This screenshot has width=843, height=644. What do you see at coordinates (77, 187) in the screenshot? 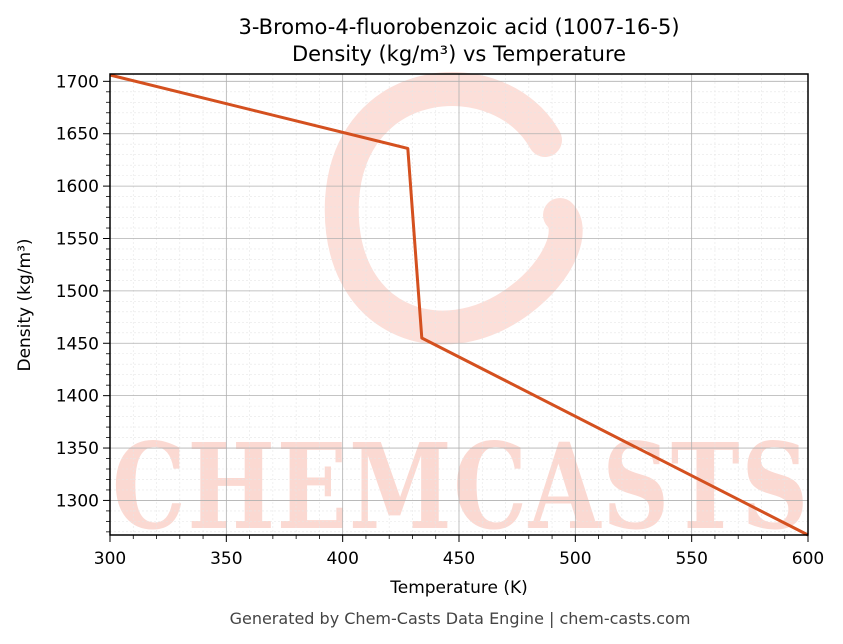
I see `y-tick-label: 1600` at bounding box center [77, 187].